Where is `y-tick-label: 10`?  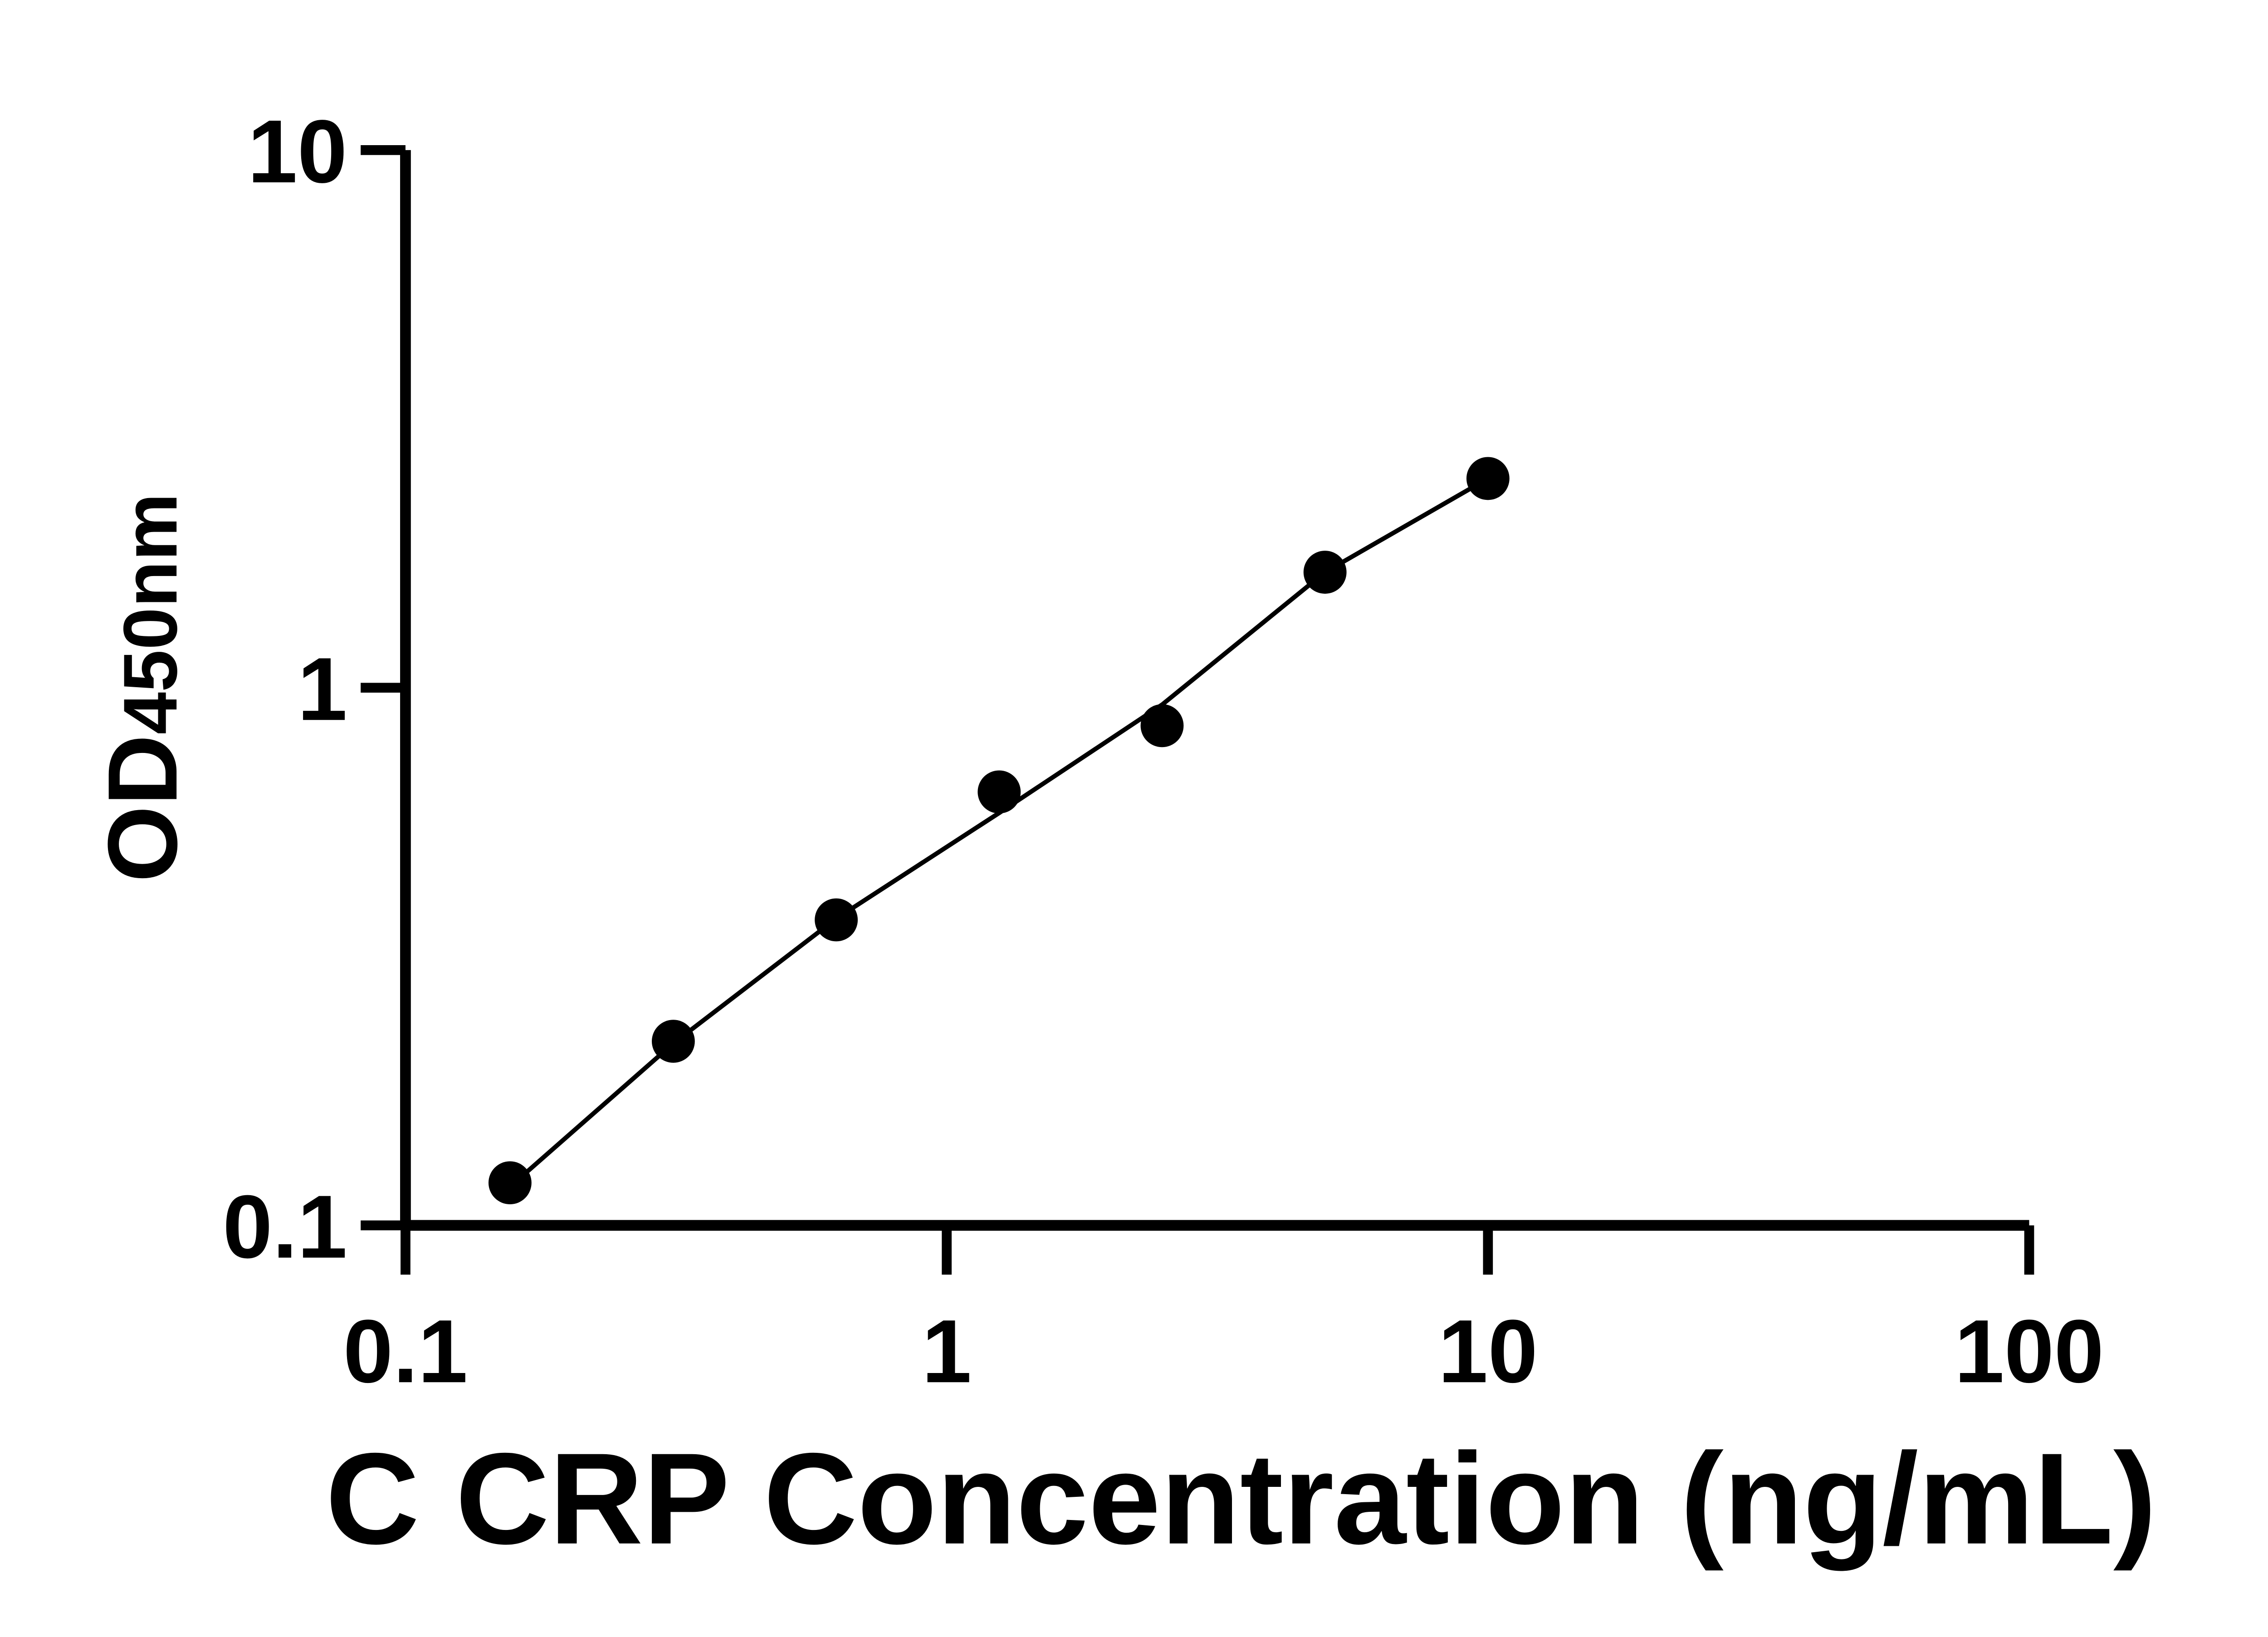
y-tick-label: 10 is located at coordinates (298, 151).